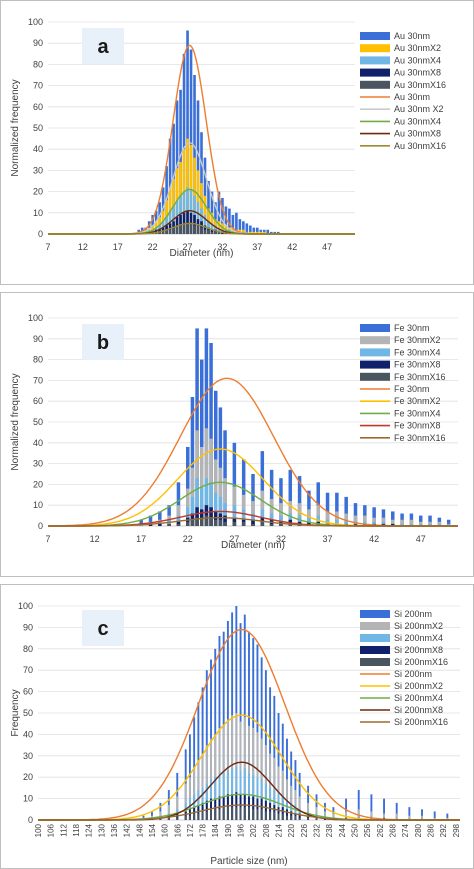 This screenshot has height=869, width=474. I want to click on chart-b-legend-label: Fe 30nmX8, so click(417, 365).